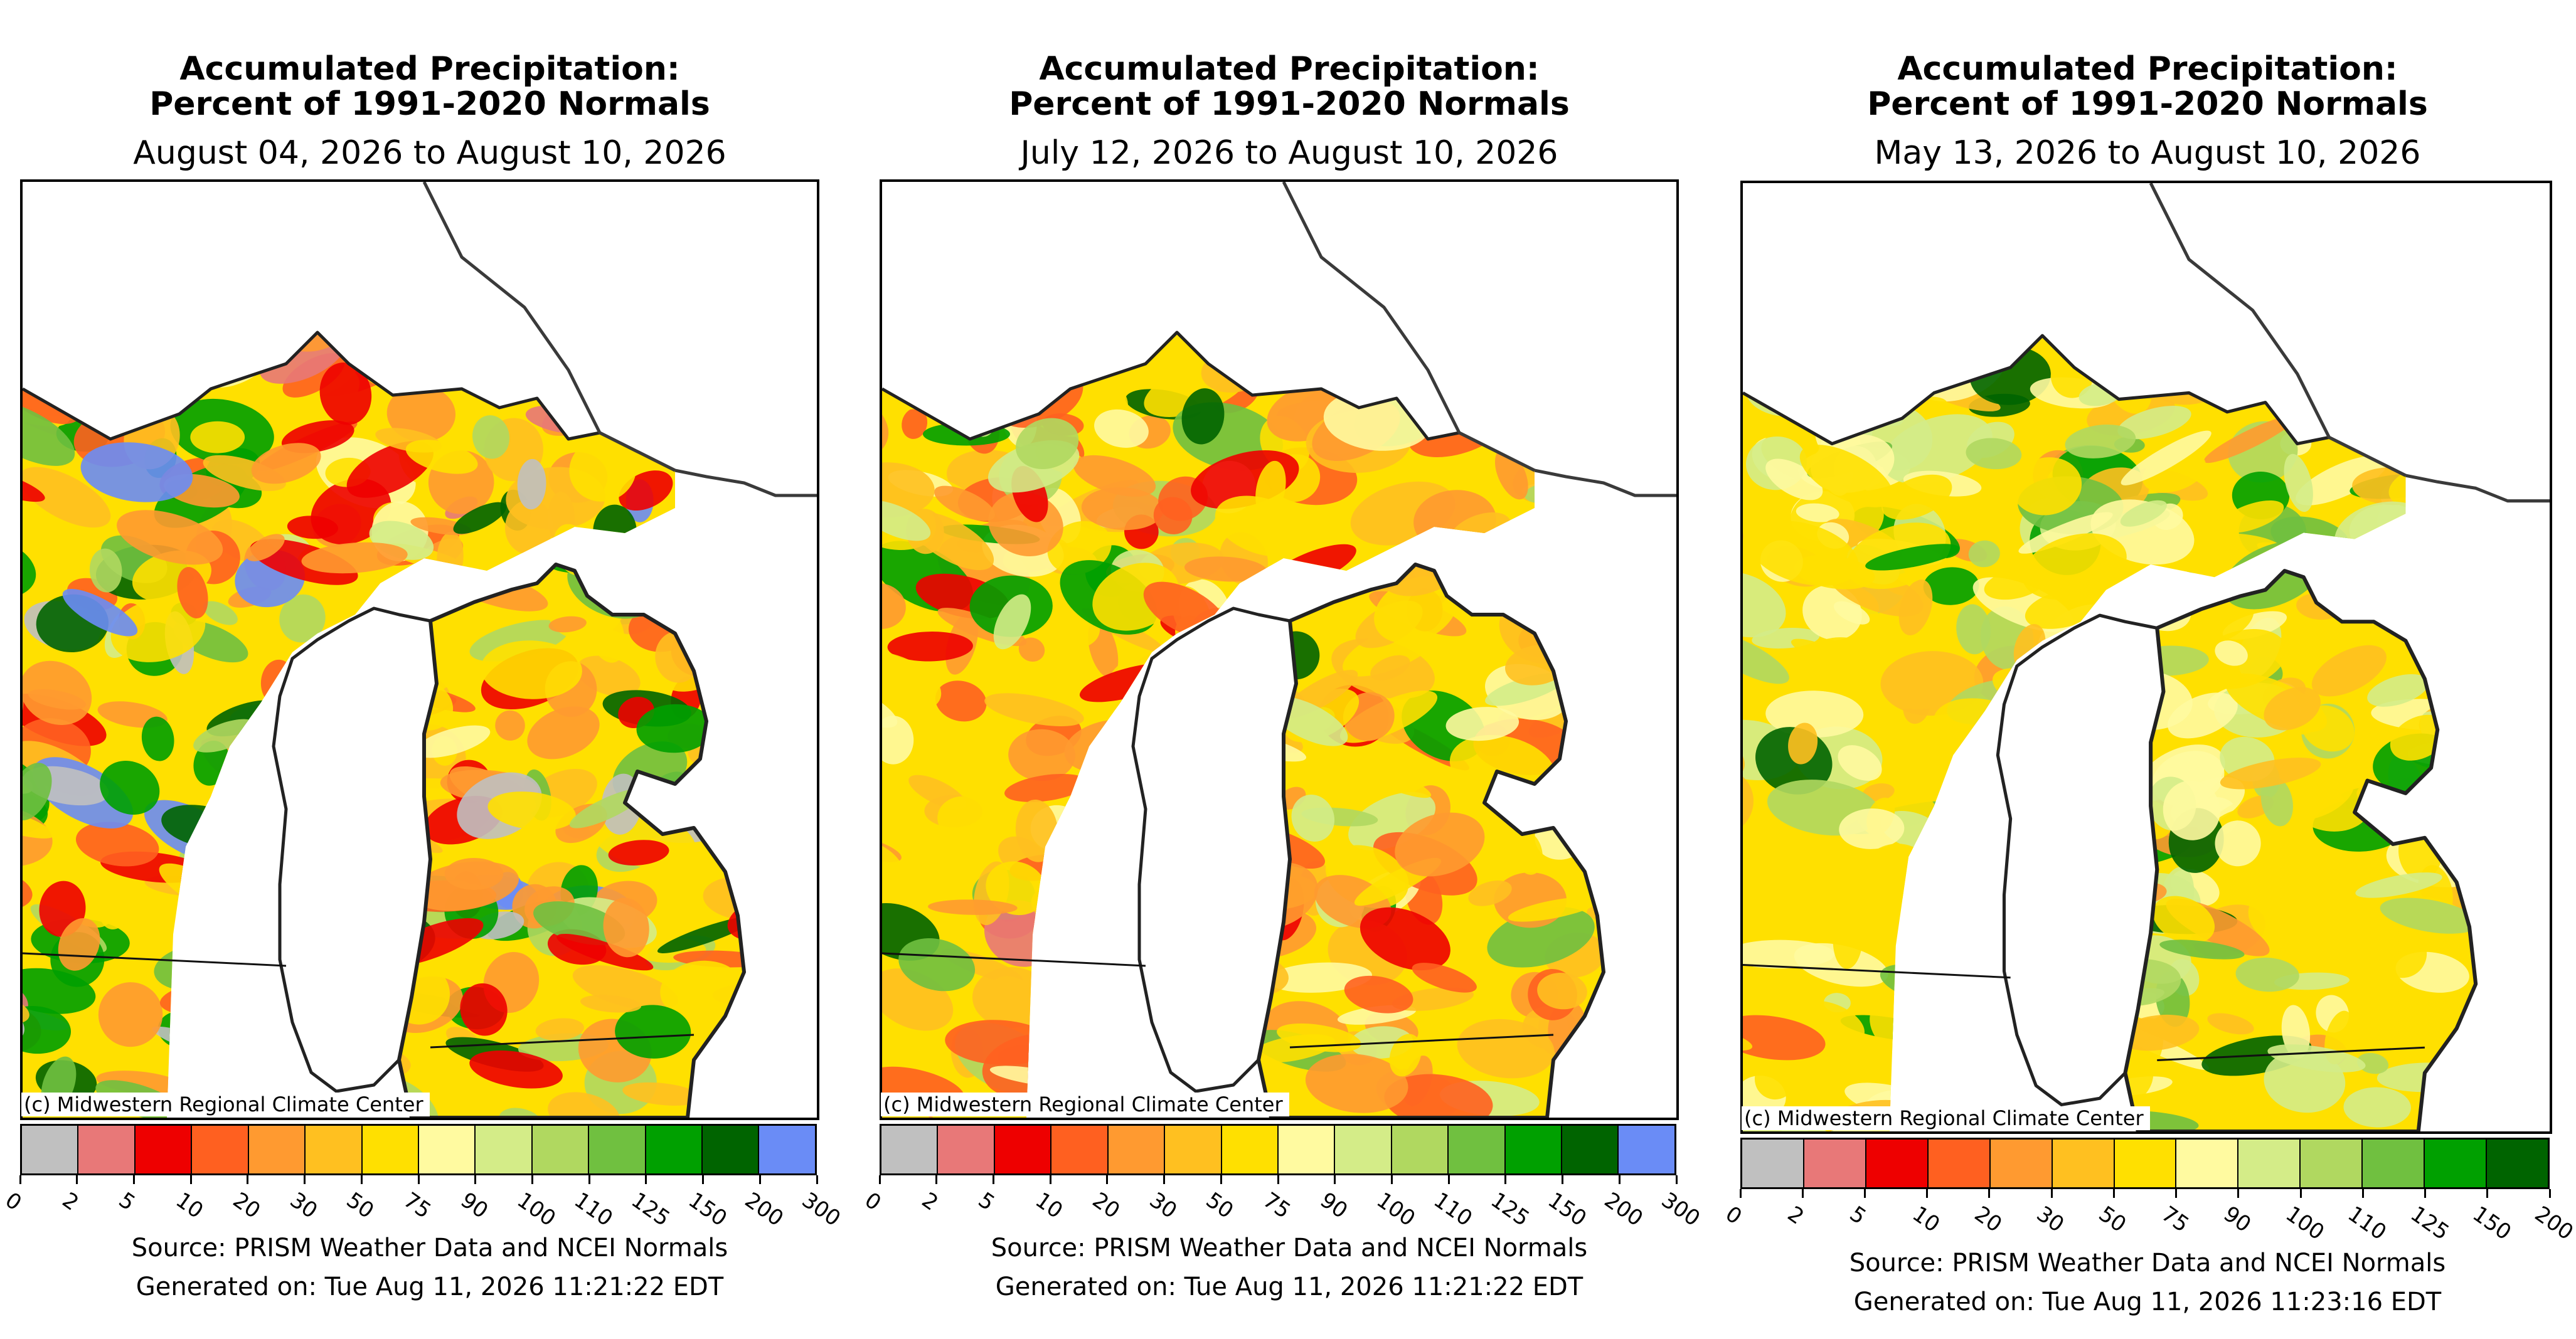 This screenshot has width=2576, height=1339. I want to click on date-range: August 04, 2026 to August 10, 2026, so click(430, 153).